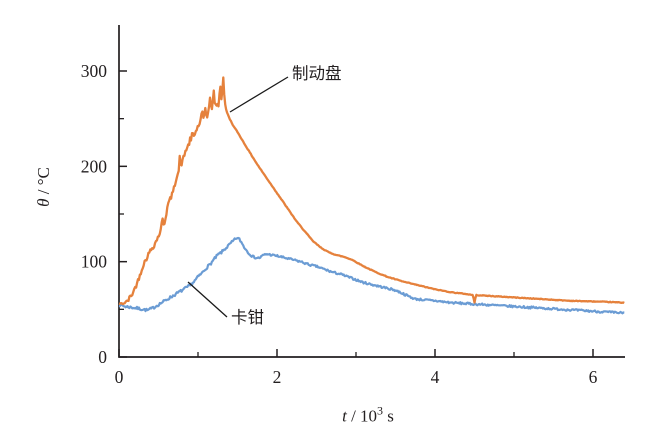 The width and height of the screenshot is (667, 447). What do you see at coordinates (344, 416) in the screenshot?
I see `x-axis-symbol: t` at bounding box center [344, 416].